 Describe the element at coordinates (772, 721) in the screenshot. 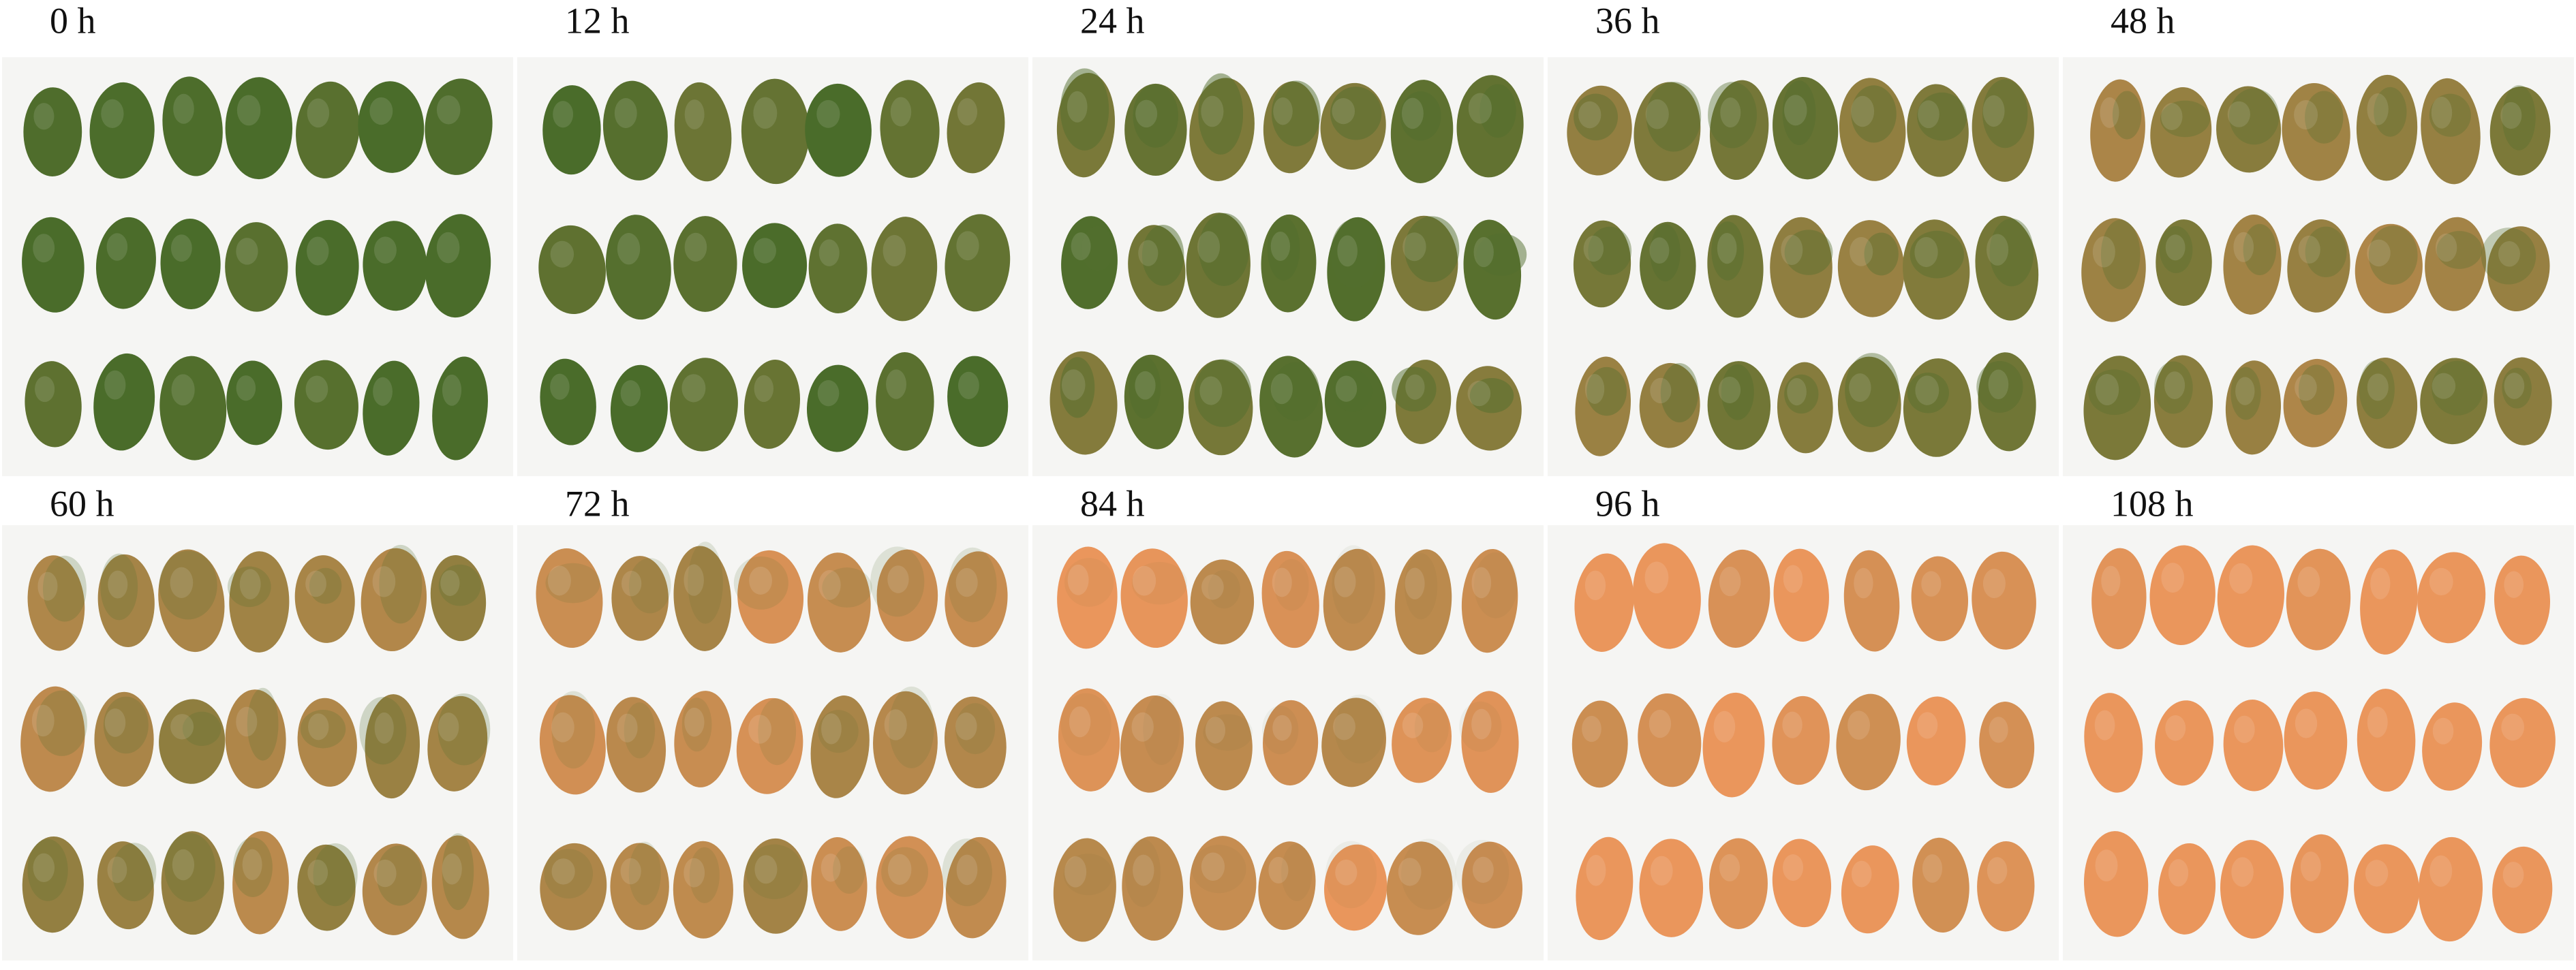

I see `panel: 72 h` at that location.